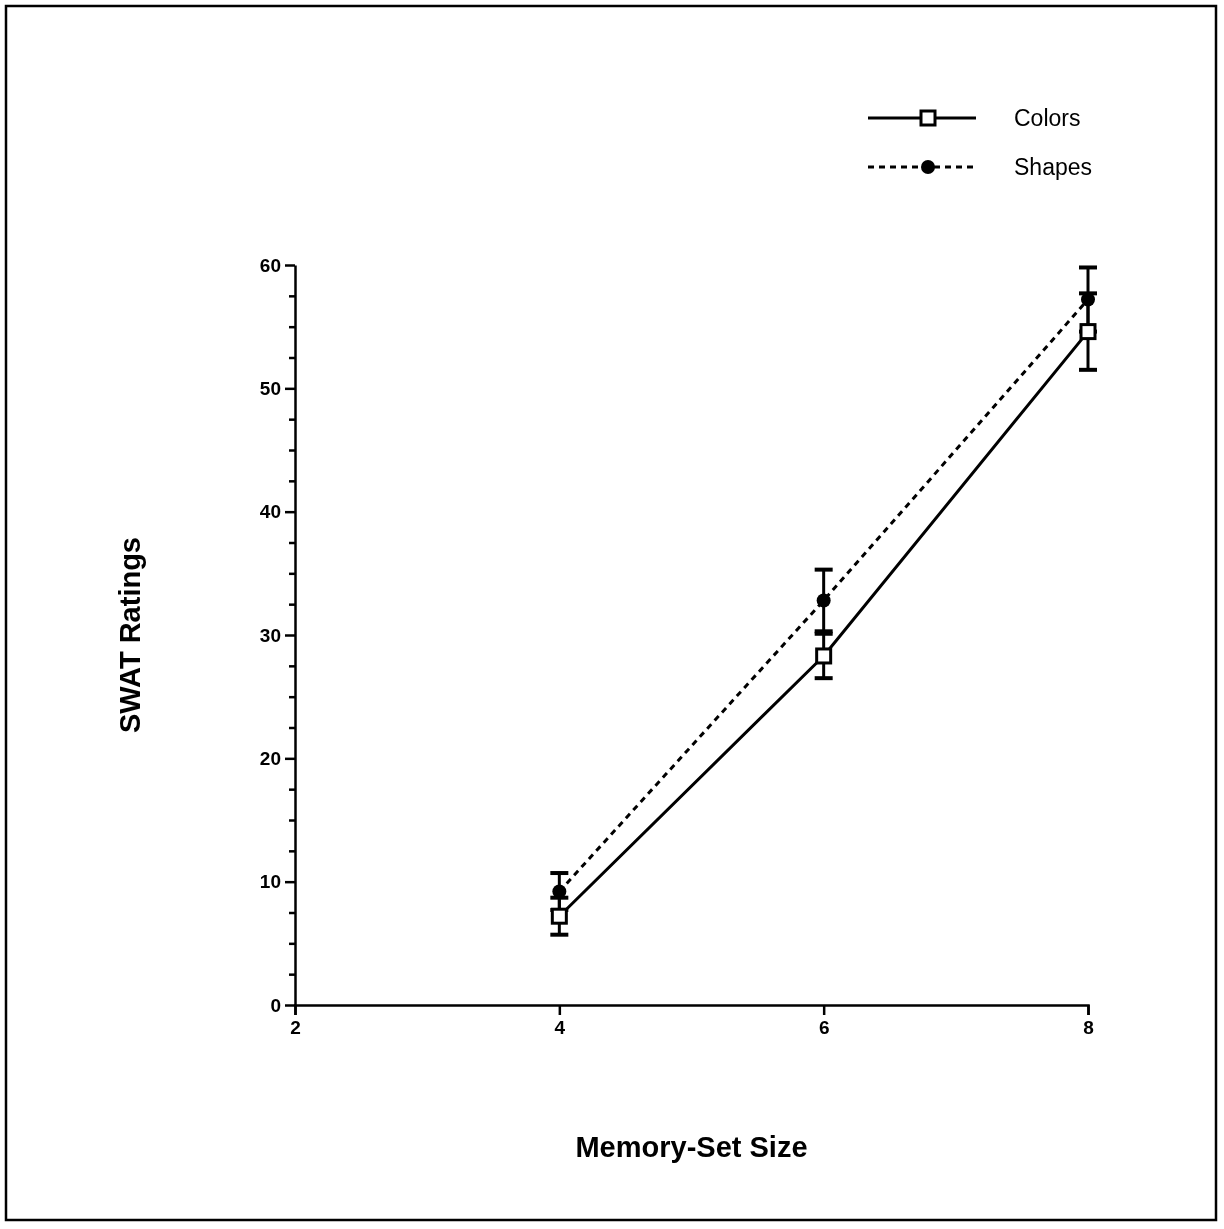  What do you see at coordinates (270, 758) in the screenshot?
I see `y-tick-label: 20` at bounding box center [270, 758].